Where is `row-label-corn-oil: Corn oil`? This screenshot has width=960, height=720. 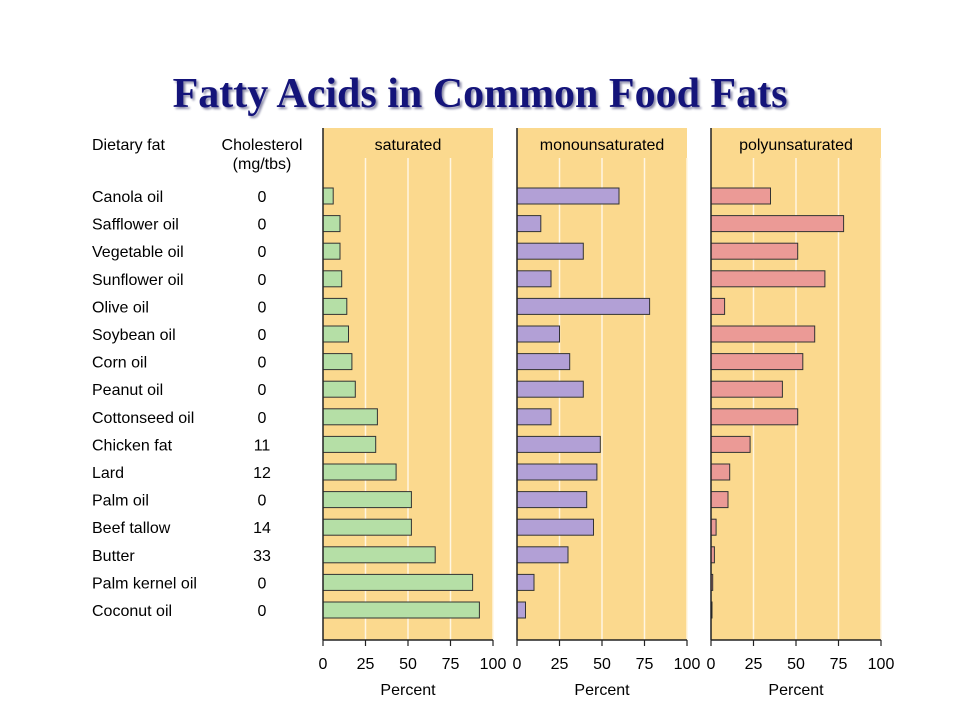 row-label-corn-oil: Corn oil is located at coordinates (119, 363).